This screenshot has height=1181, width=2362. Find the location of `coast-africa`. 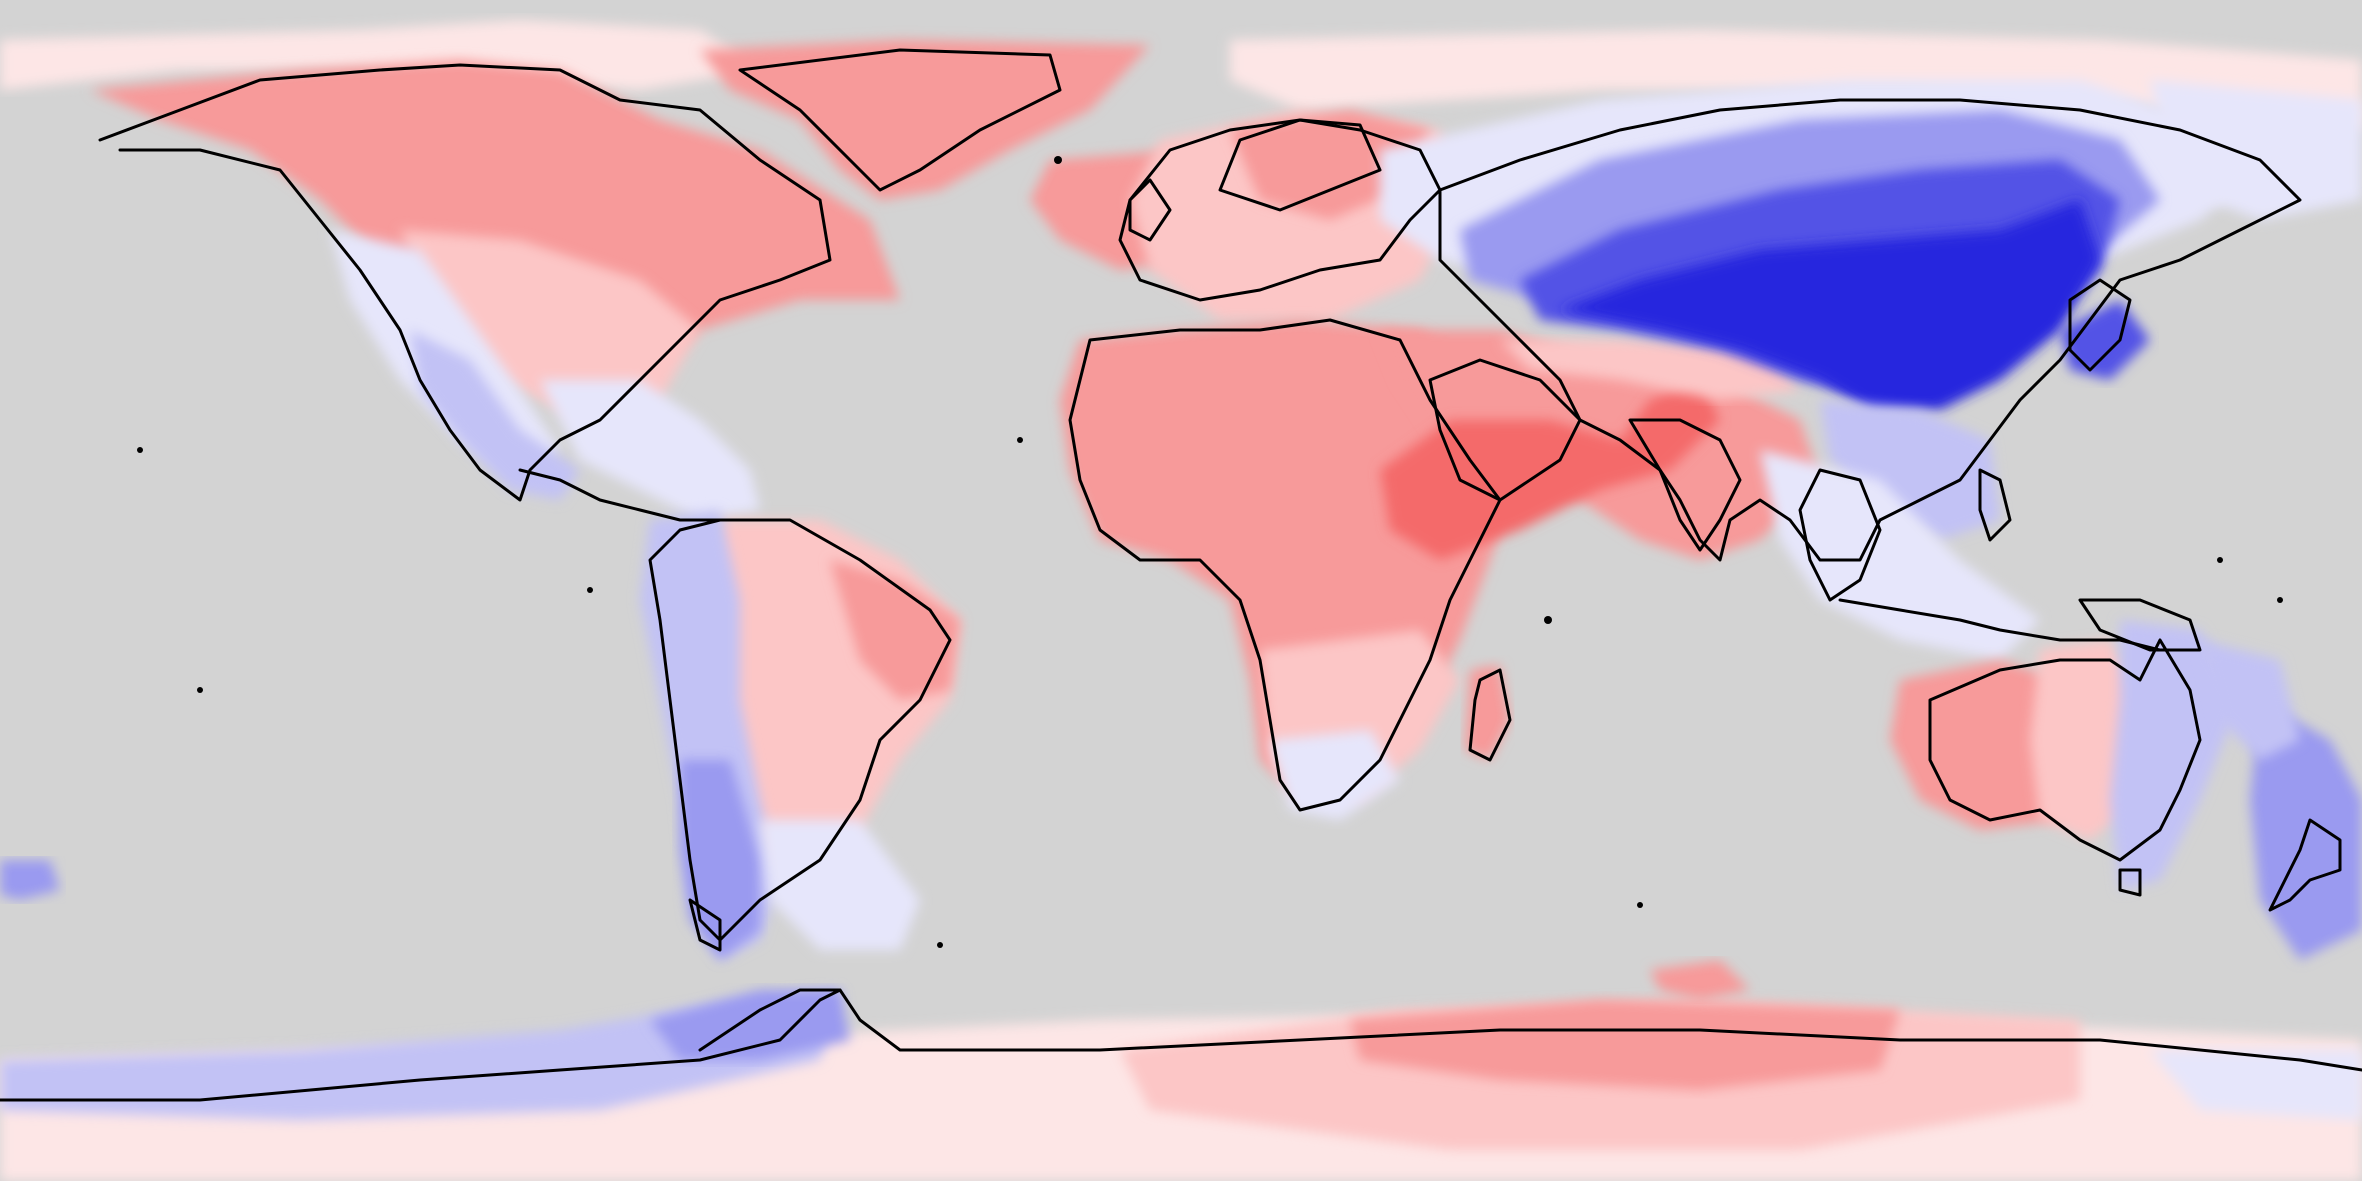

coast-africa is located at coordinates (1285, 565).